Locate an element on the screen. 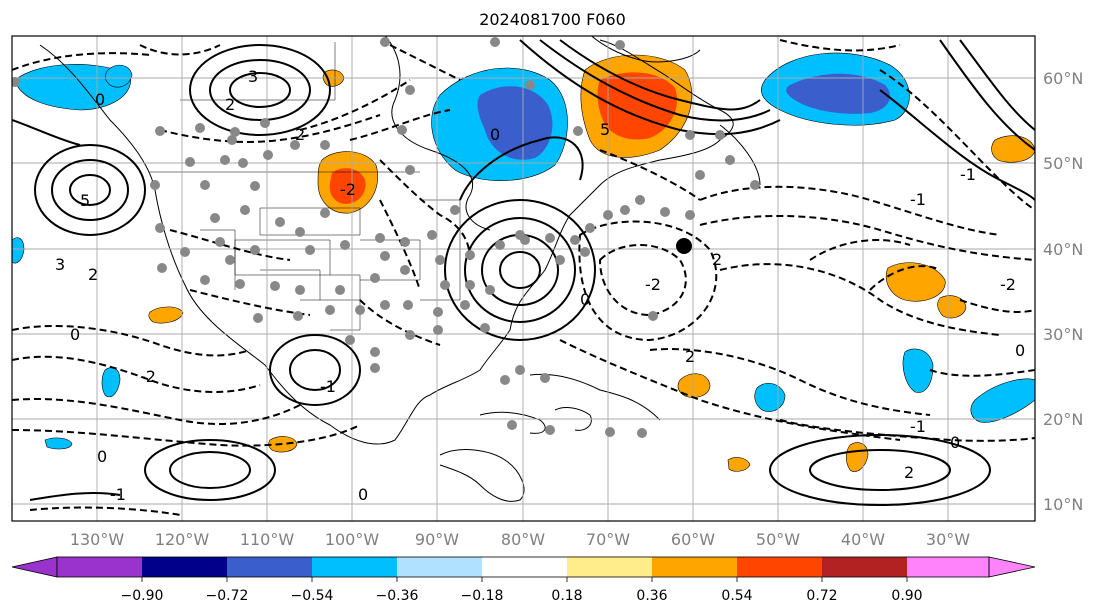 Image resolution: width=1105 pixels, height=615 pixels. lon-label: 130°W is located at coordinates (97, 539).